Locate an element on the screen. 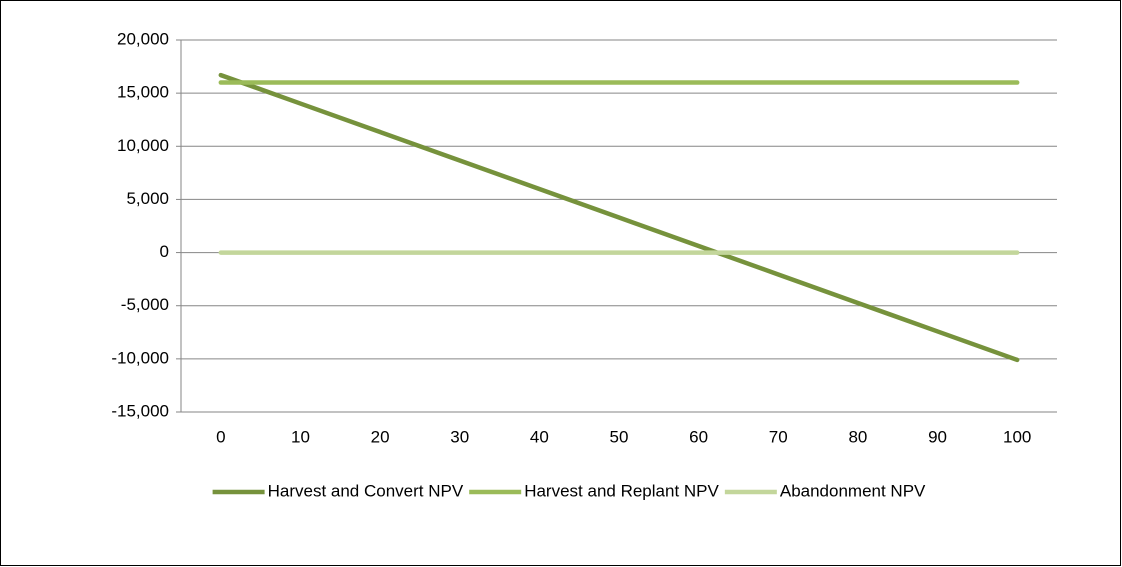 This screenshot has width=1122, height=567. legend-label: Harvest and Convert NPV is located at coordinates (366, 490).